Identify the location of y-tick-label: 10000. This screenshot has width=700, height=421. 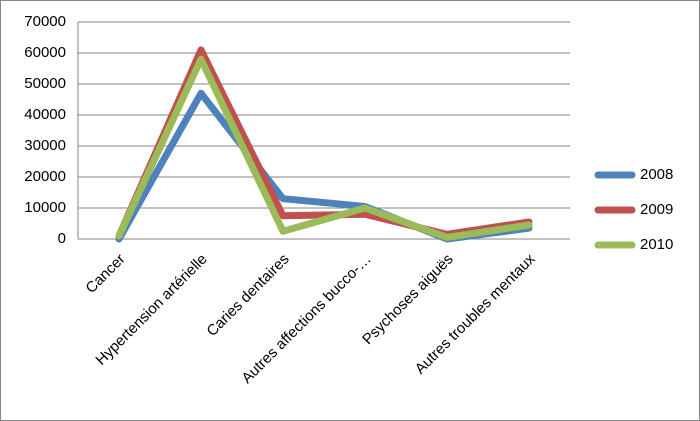
(45, 207).